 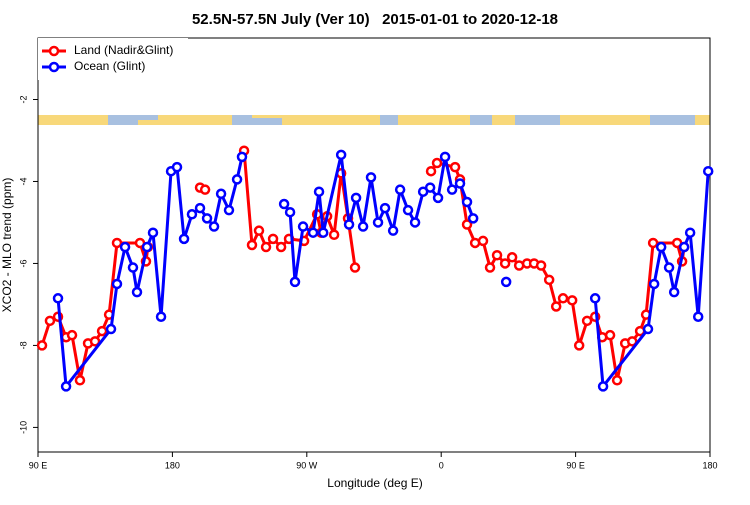 I want to click on x-tick-label: 90 W, so click(x=307, y=465).